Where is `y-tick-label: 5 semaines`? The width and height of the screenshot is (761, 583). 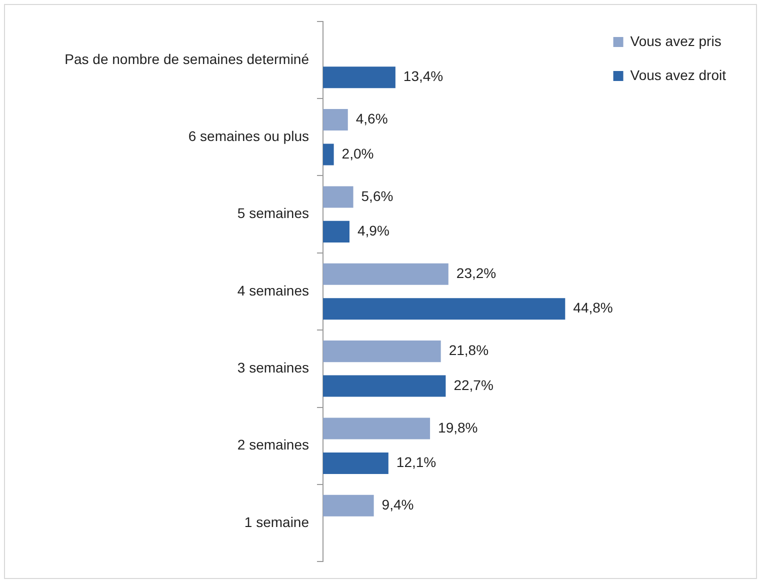 y-tick-label: 5 semaines is located at coordinates (273, 213).